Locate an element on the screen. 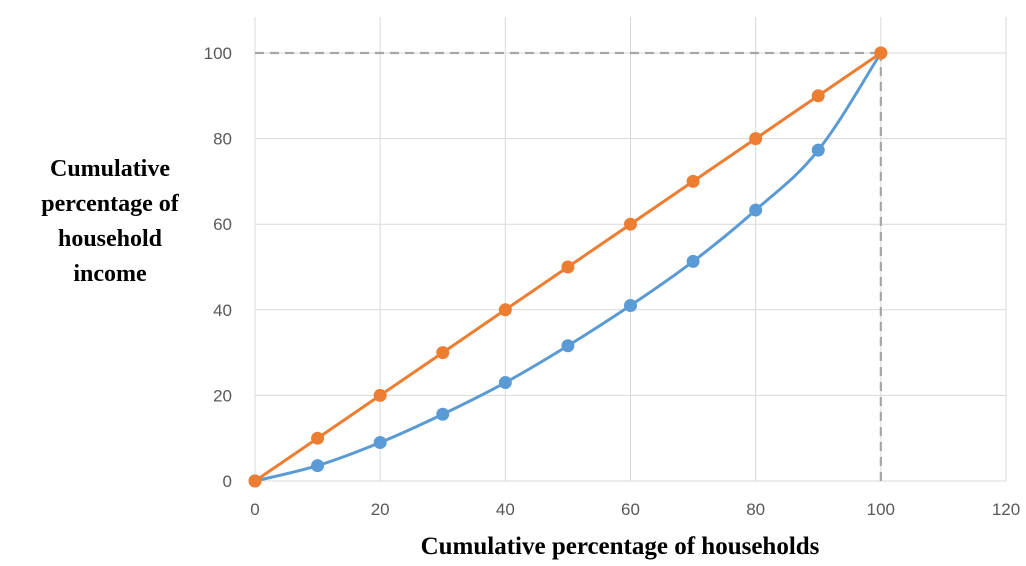  y-axis-label-line: household is located at coordinates (110, 239).